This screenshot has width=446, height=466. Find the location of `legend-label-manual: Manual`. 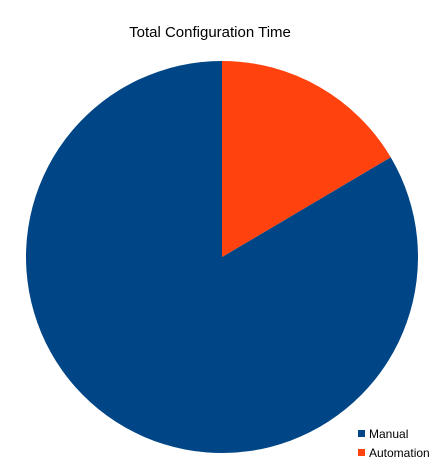

legend-label-manual: Manual is located at coordinates (389, 433).